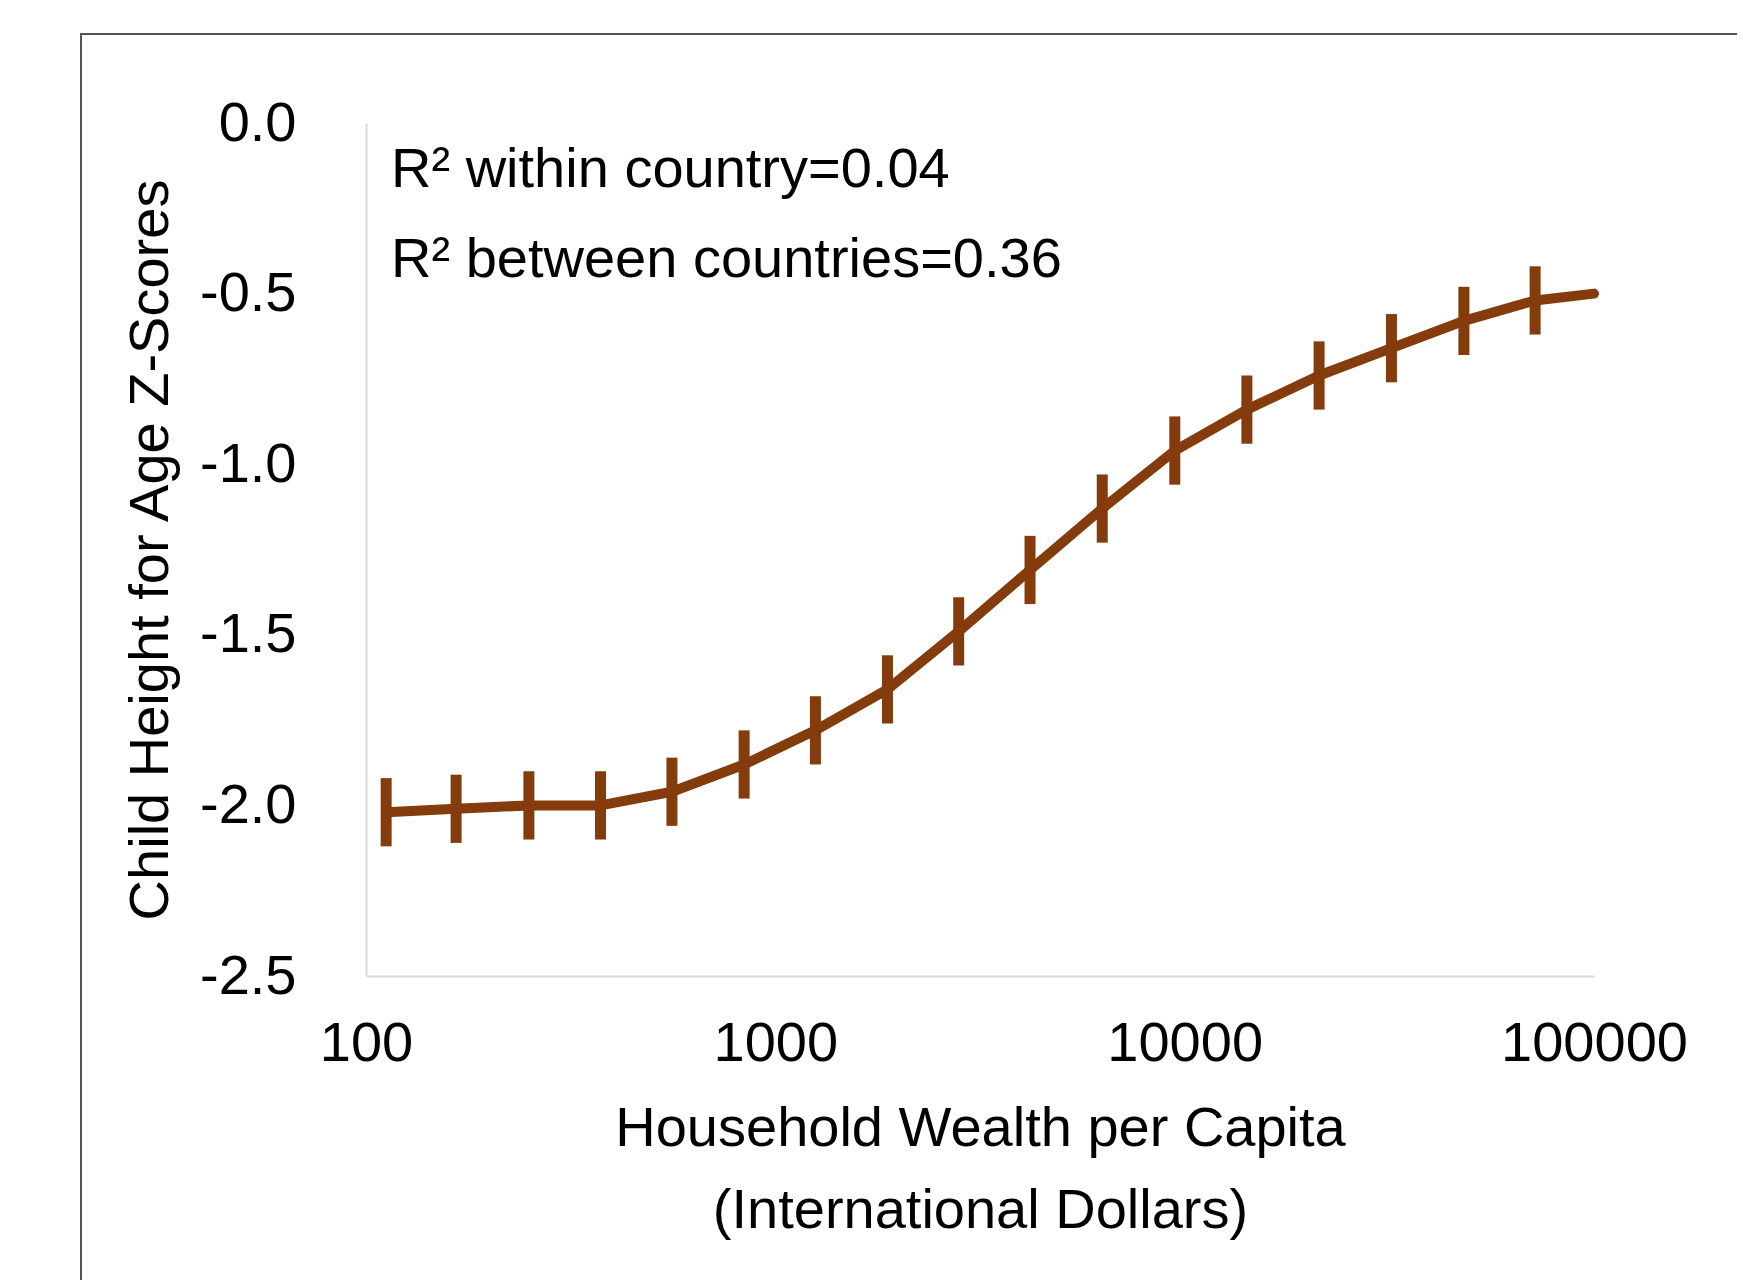 The height and width of the screenshot is (1286, 1743). Describe the element at coordinates (248, 633) in the screenshot. I see `y-tick-label: -1.5` at that location.